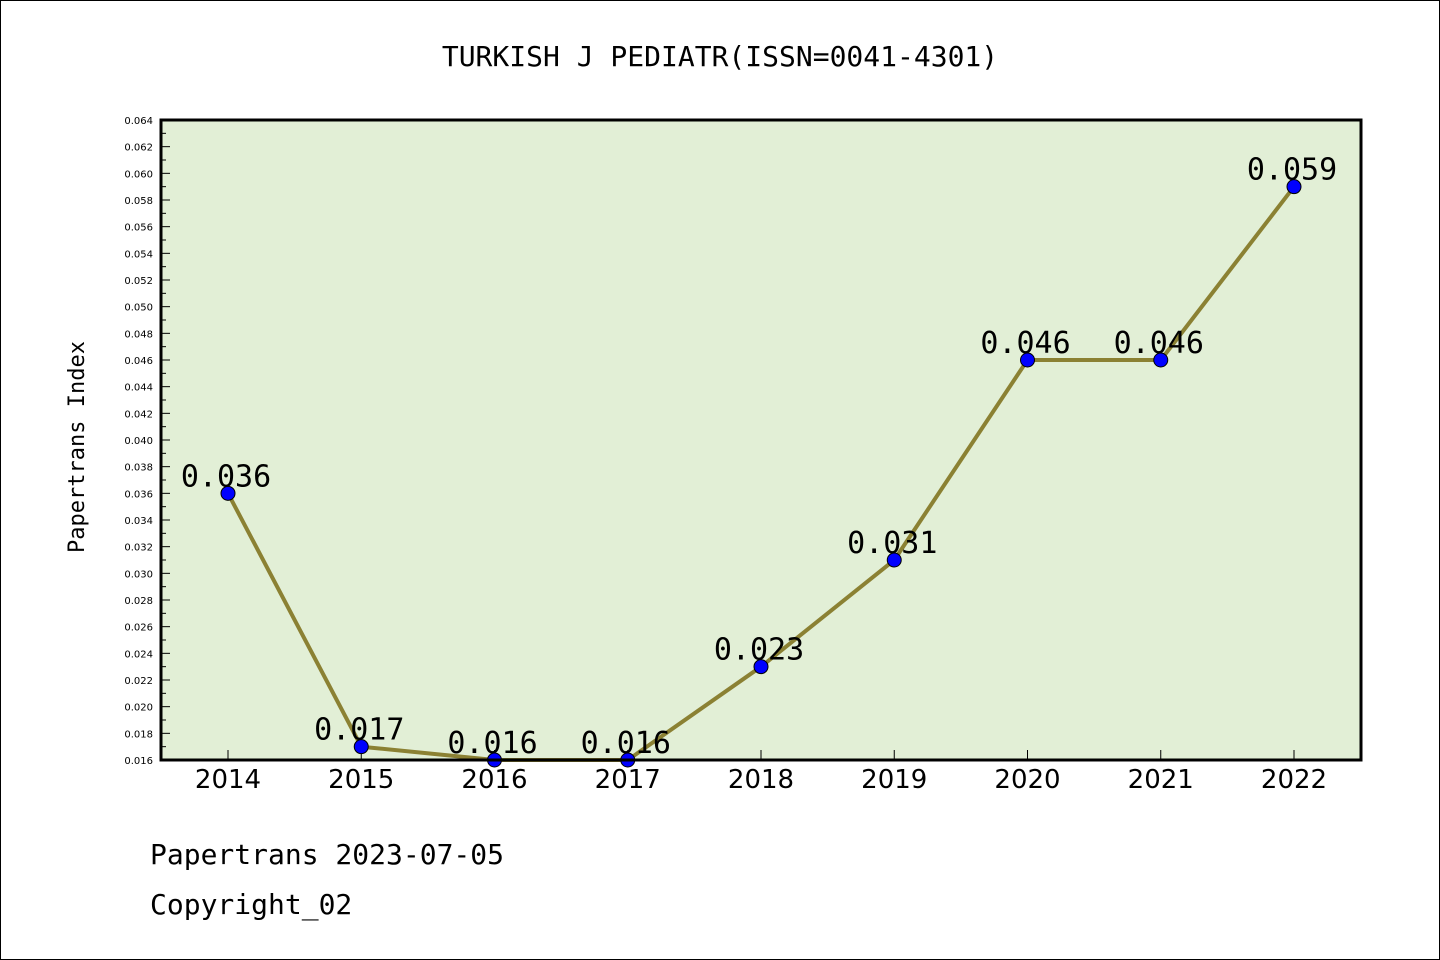 Image resolution: width=1440 pixels, height=960 pixels. Describe the element at coordinates (138, 521) in the screenshot. I see `y-tick-label: 0.034` at that location.